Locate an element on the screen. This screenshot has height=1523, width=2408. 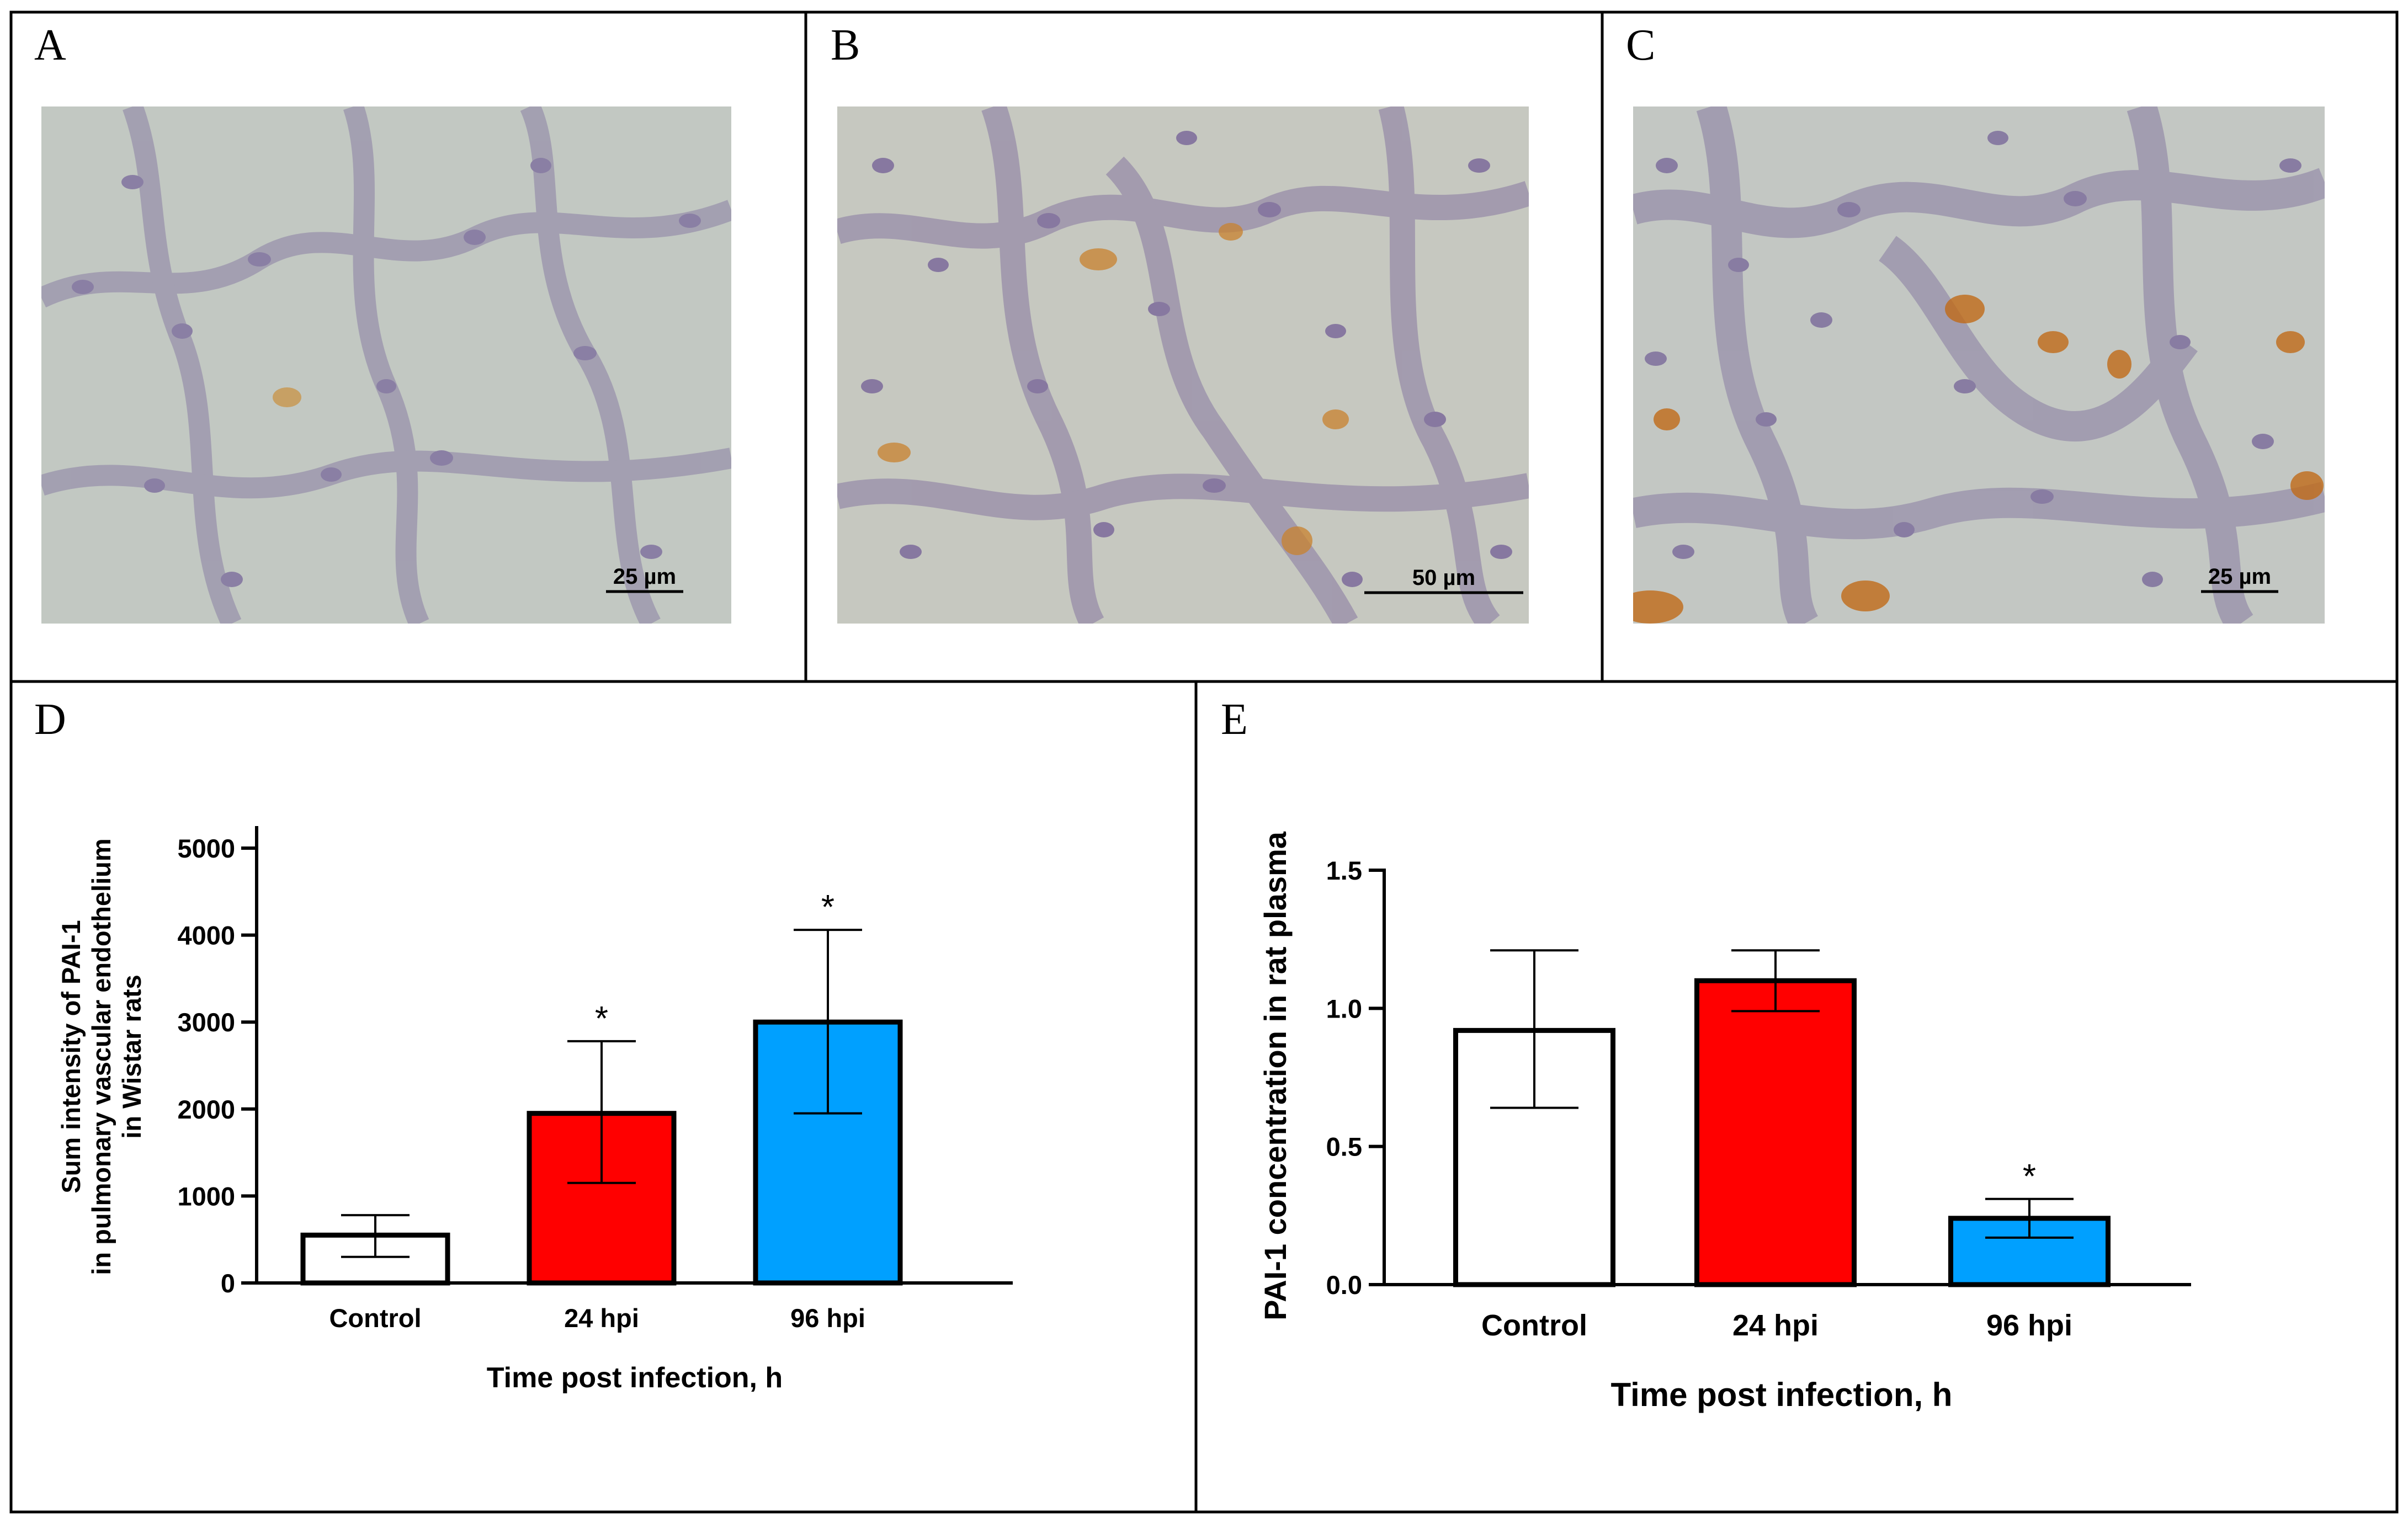
scale-bar-b: 50 µm is located at coordinates (1443, 580).